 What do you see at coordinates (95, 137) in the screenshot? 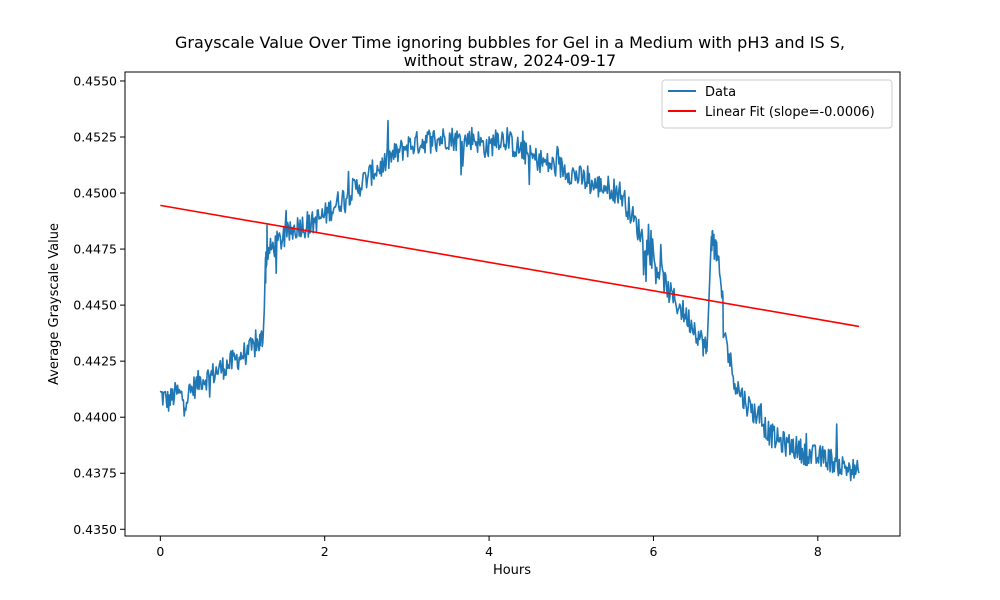
I see `y-tick-label: 0.4525` at bounding box center [95, 137].